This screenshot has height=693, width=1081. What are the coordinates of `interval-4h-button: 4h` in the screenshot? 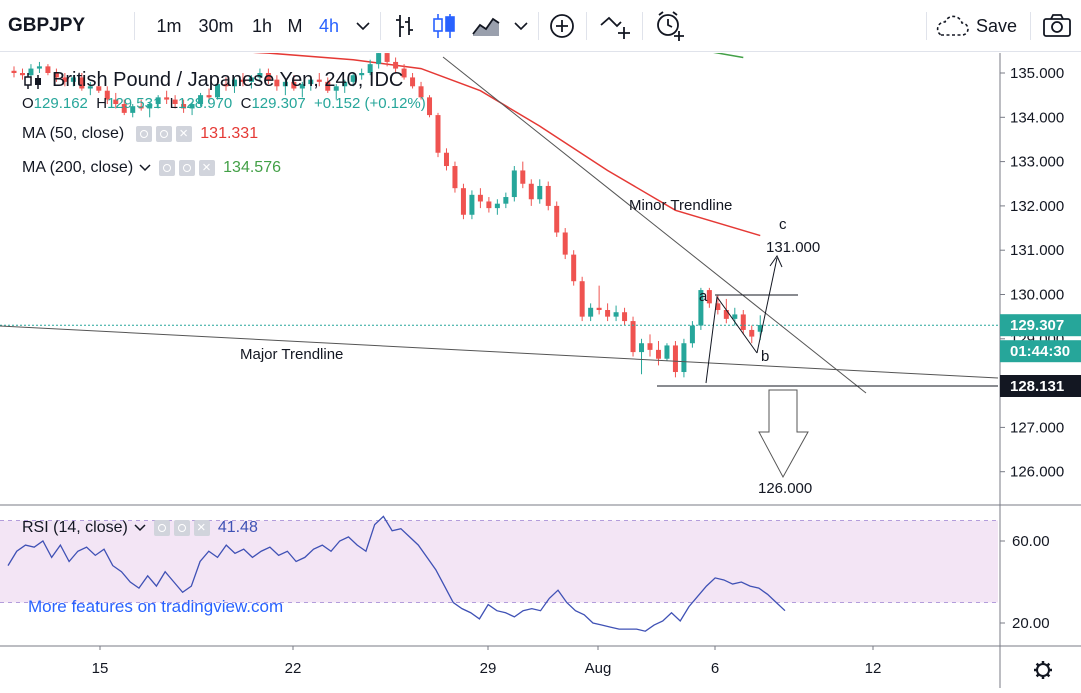 It's located at (329, 25).